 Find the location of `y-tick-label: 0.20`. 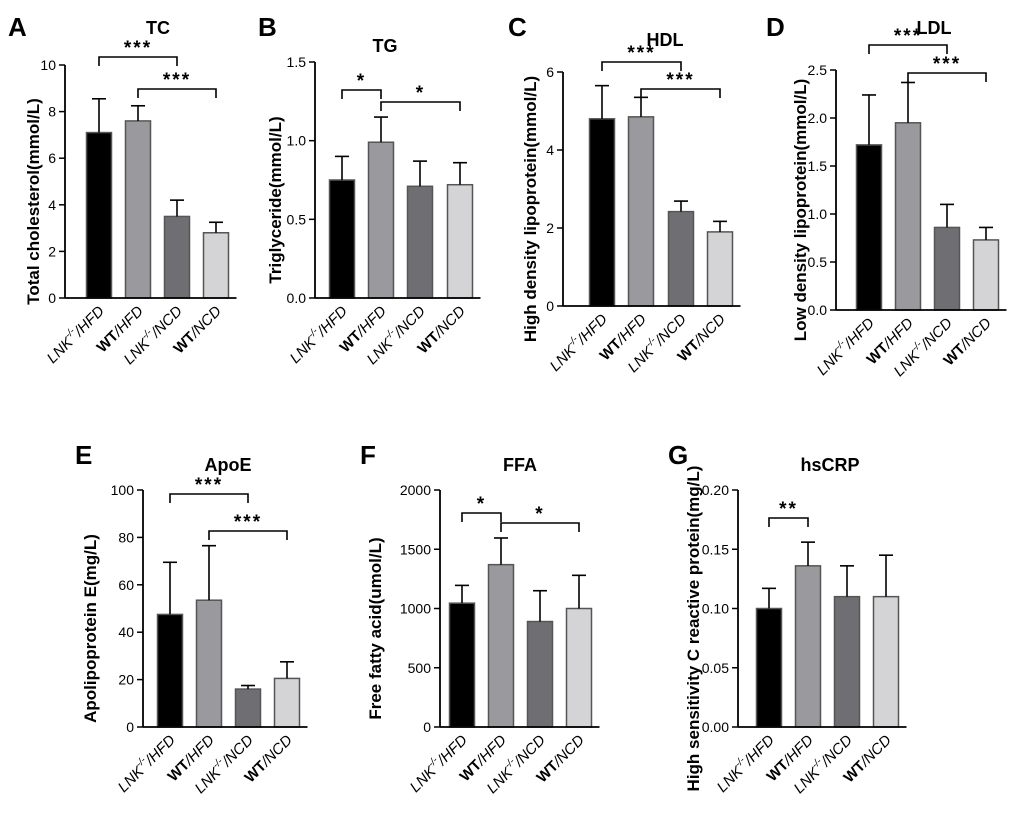

y-tick-label: 0.20 is located at coordinates (715, 490).